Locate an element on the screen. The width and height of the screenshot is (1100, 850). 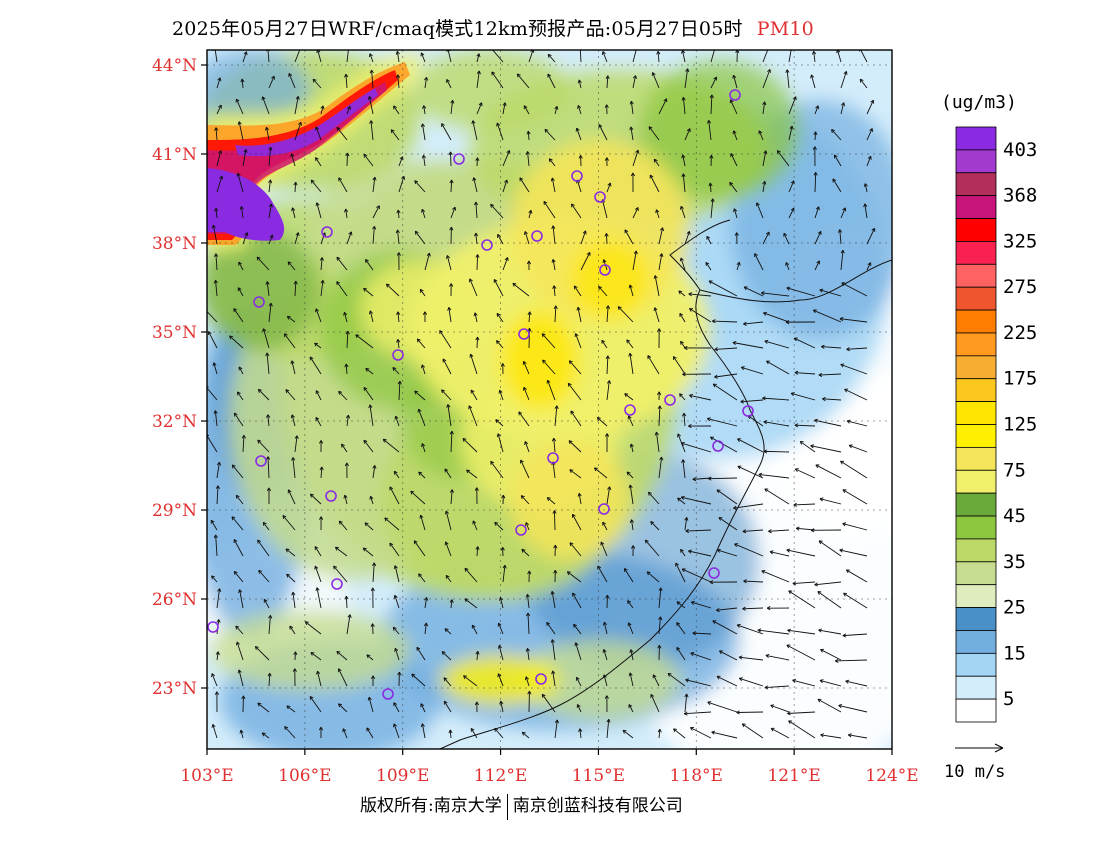
lat-tick-label: 32°N is located at coordinates (174, 422).